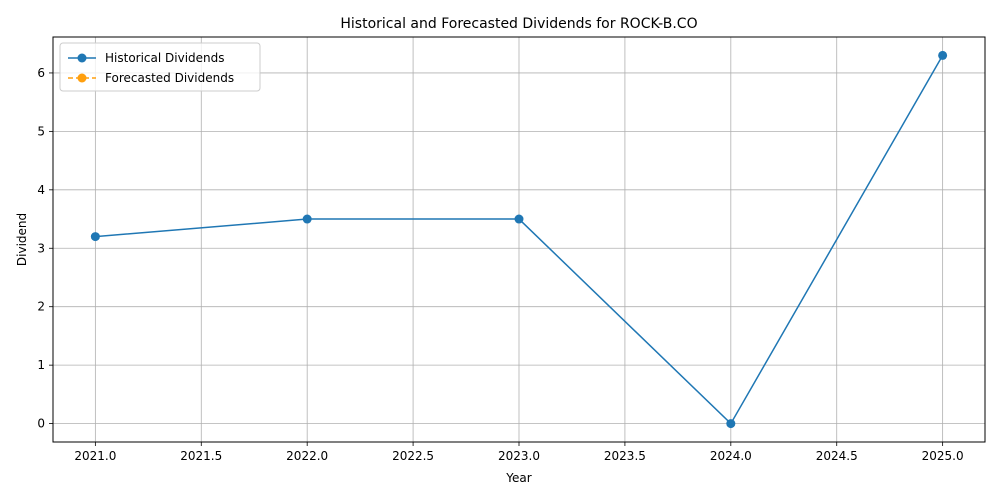 The height and width of the screenshot is (500, 1000). I want to click on y-tick-label: 5, so click(41, 131).